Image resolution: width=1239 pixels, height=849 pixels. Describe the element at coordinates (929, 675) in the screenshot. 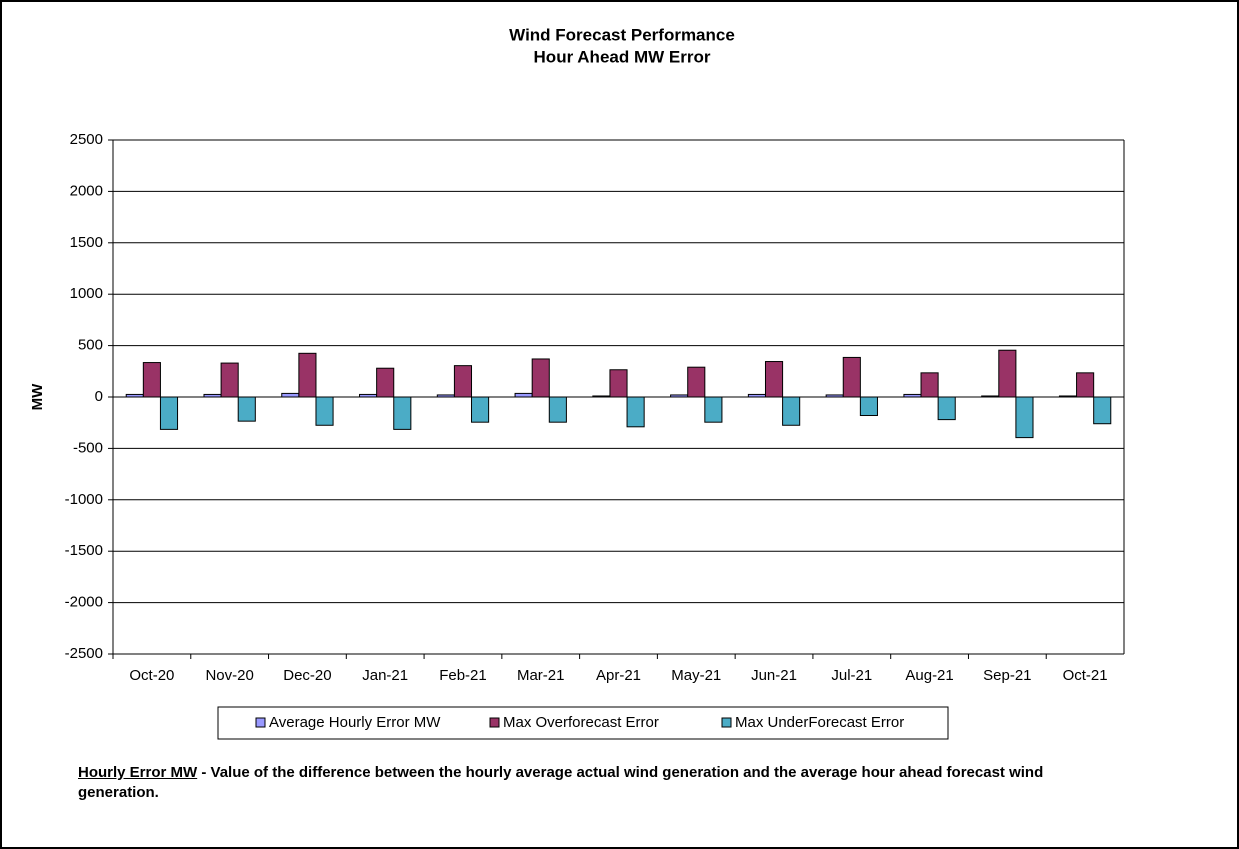

I see `x-tick-label: Aug-21` at that location.